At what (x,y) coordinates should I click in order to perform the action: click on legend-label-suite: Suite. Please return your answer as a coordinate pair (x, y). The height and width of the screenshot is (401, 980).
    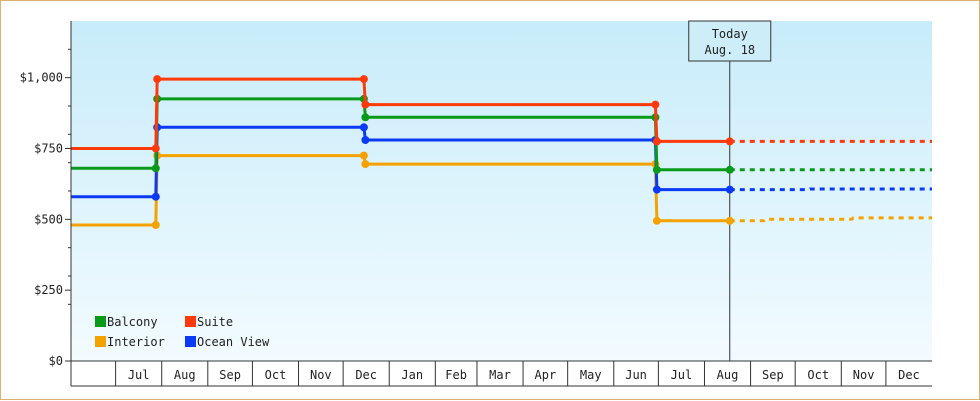
    Looking at the image, I should click on (215, 322).